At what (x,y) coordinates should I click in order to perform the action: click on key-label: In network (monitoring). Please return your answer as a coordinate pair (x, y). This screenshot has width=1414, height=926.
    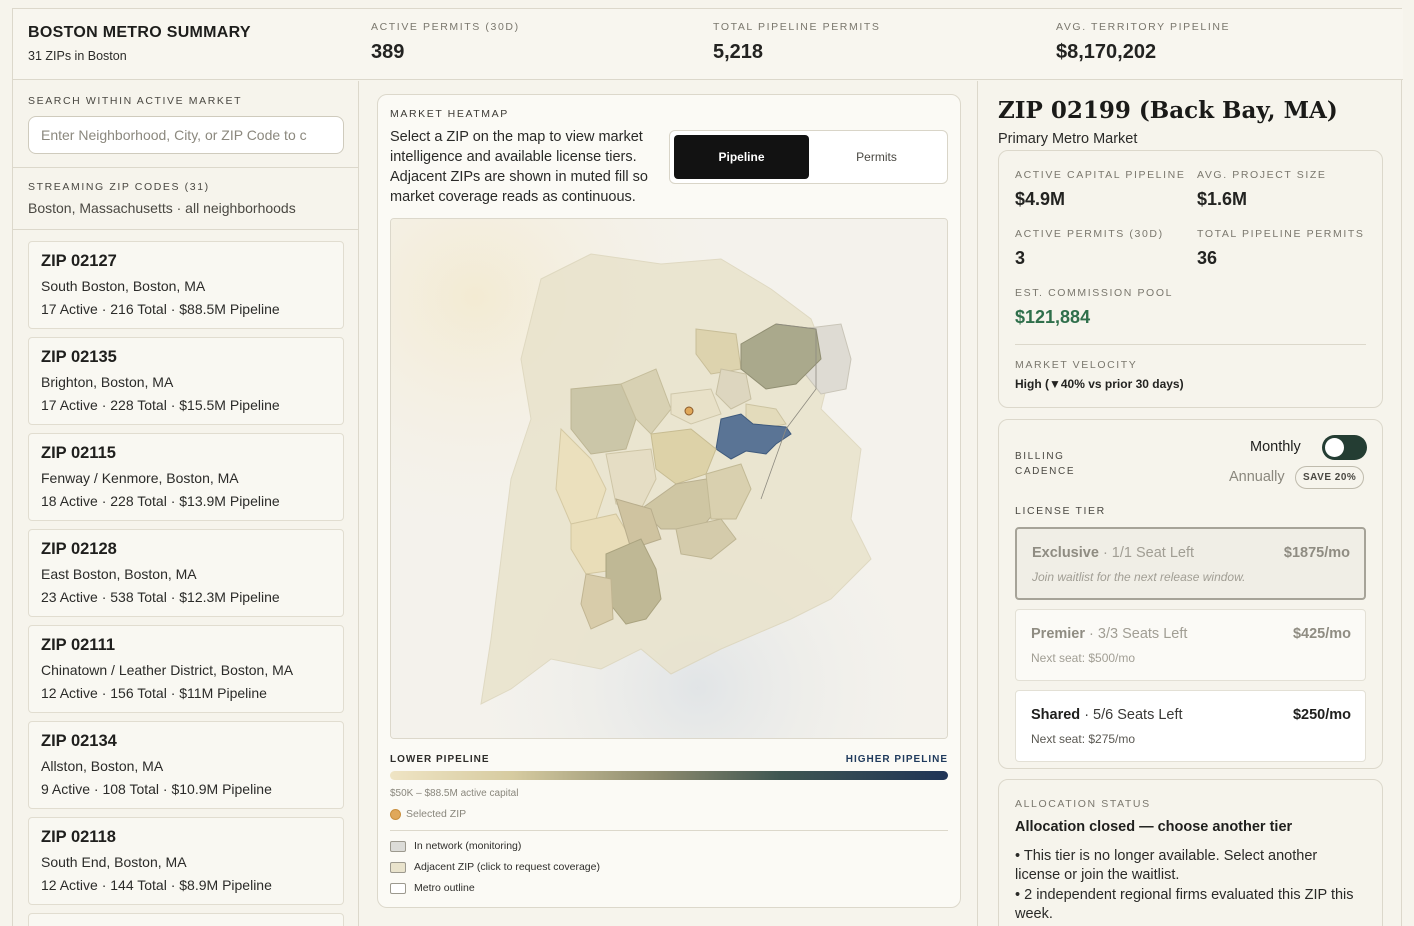
    Looking at the image, I should click on (468, 846).